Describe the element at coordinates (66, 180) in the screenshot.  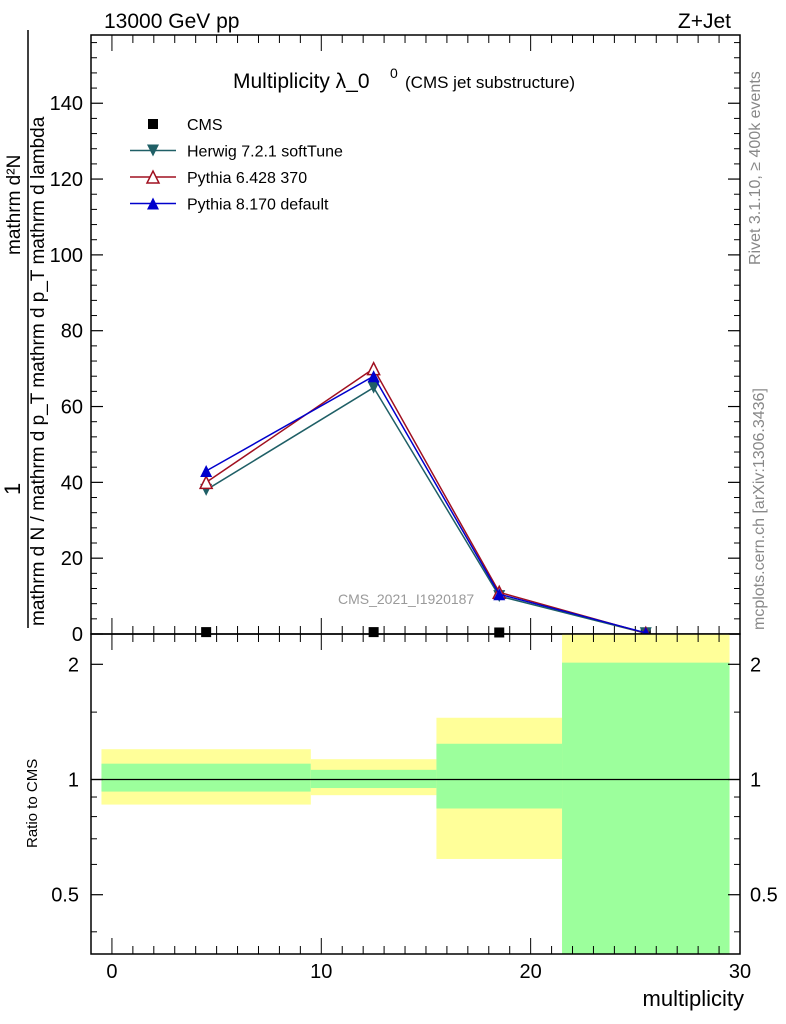
I see `main-ytick-label: 120` at that location.